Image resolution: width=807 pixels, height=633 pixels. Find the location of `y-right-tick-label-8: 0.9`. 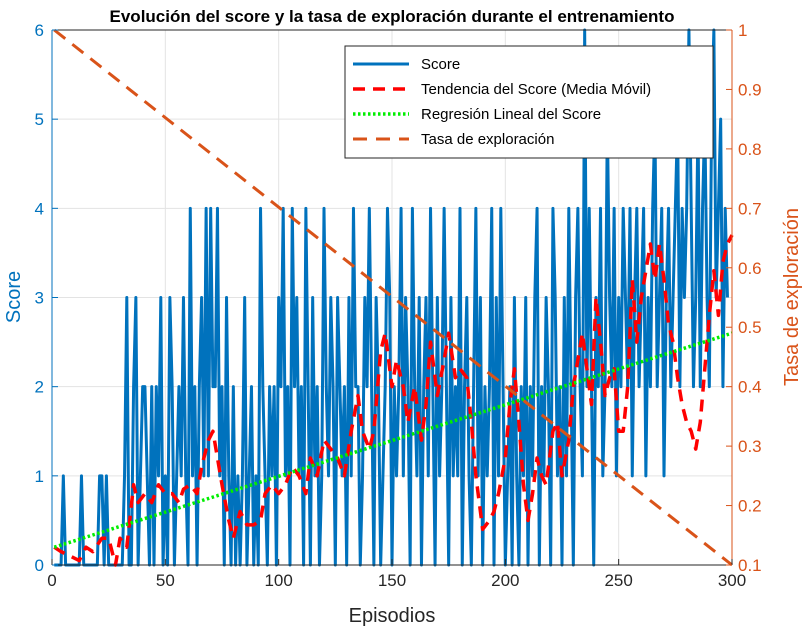

y-right-tick-label-8: 0.9 is located at coordinates (750, 89).